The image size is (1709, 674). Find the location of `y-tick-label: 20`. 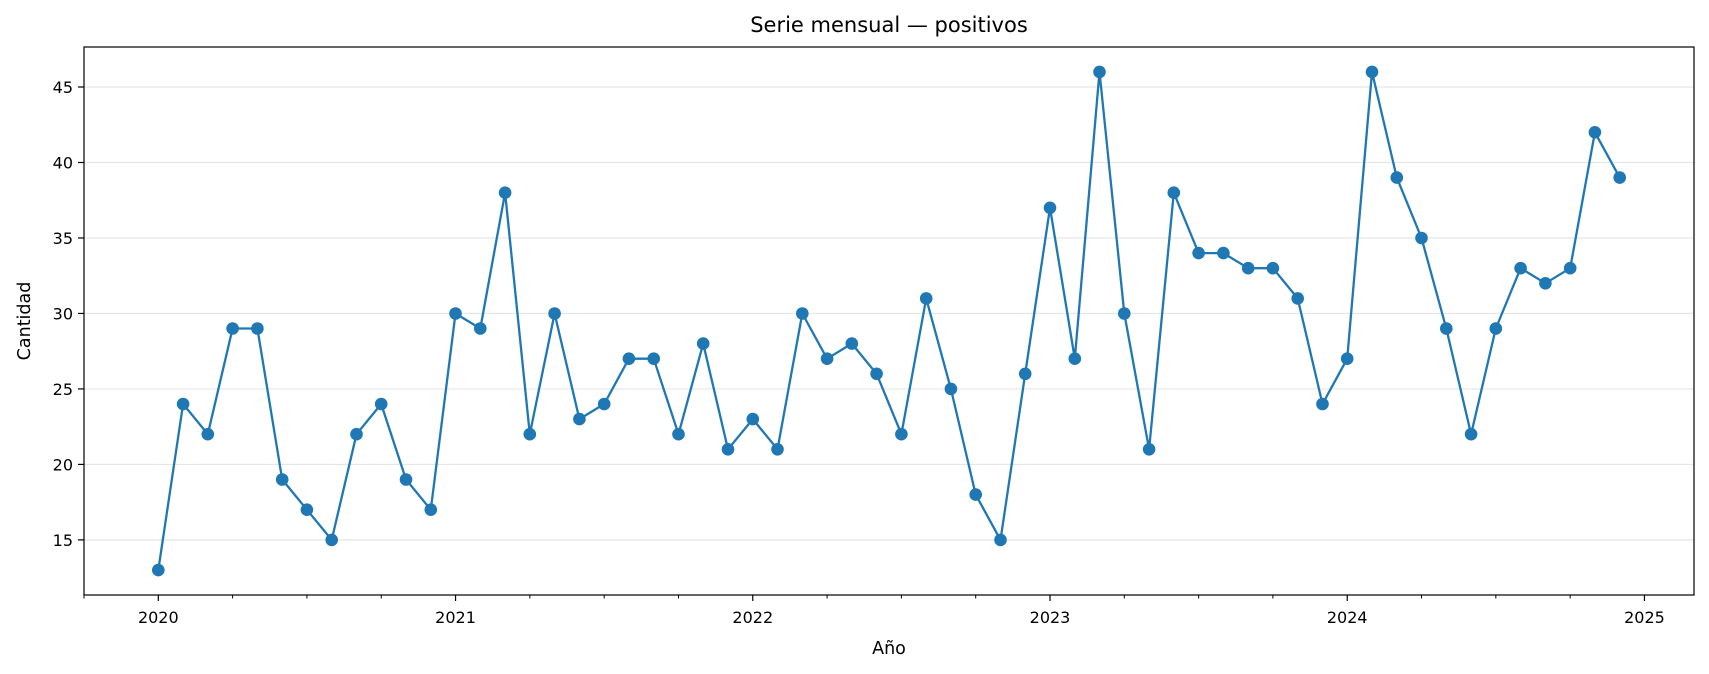

y-tick-label: 20 is located at coordinates (63, 464).